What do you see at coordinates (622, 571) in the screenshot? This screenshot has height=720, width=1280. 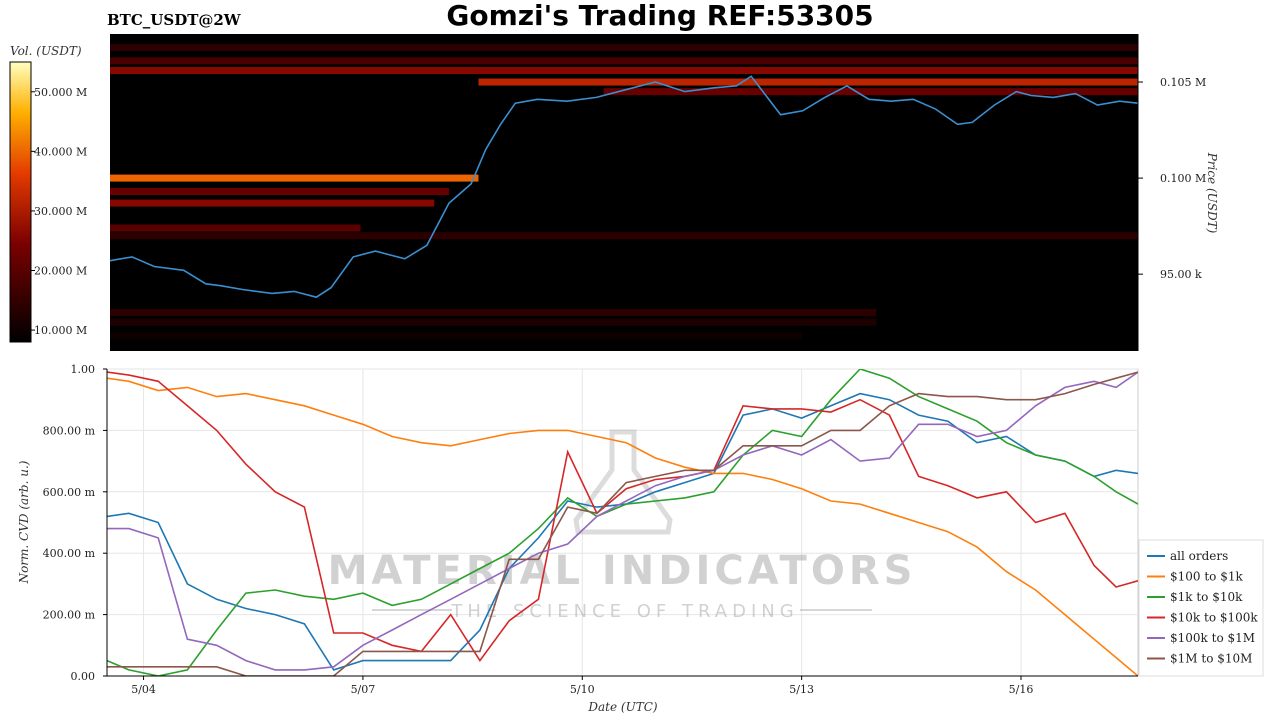 I see `watermark-main: MATERIAL INDICATORS` at bounding box center [622, 571].